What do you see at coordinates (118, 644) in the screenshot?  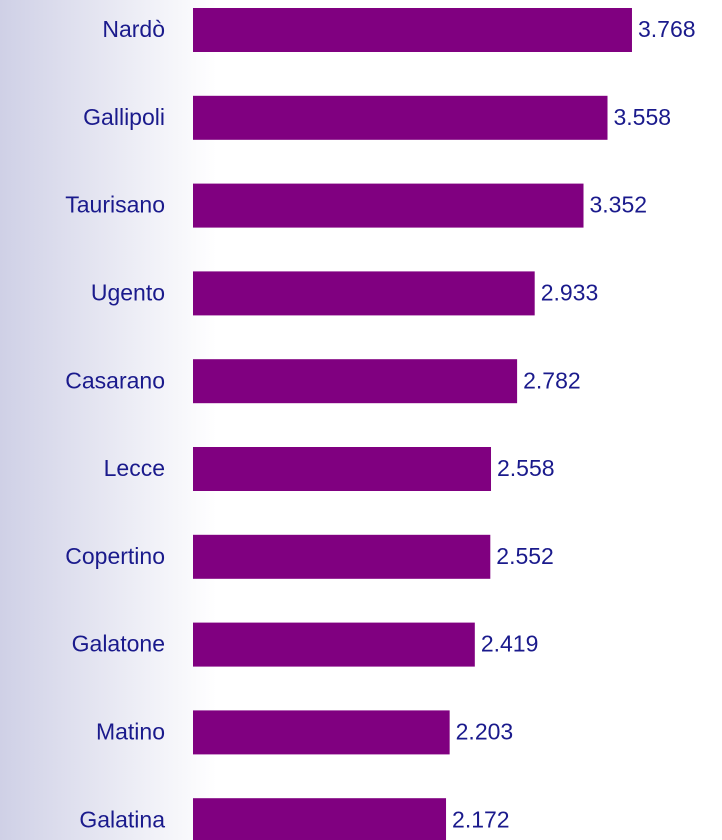 I see `category-label: Galatone` at bounding box center [118, 644].